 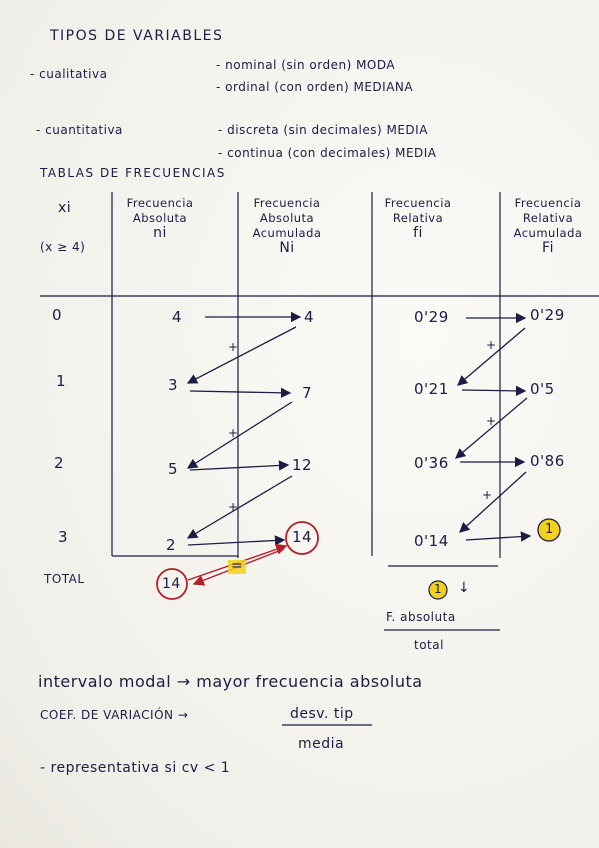 I want to click on tables-title: TABLAS DE FRECUENCIAS, so click(x=133, y=173).